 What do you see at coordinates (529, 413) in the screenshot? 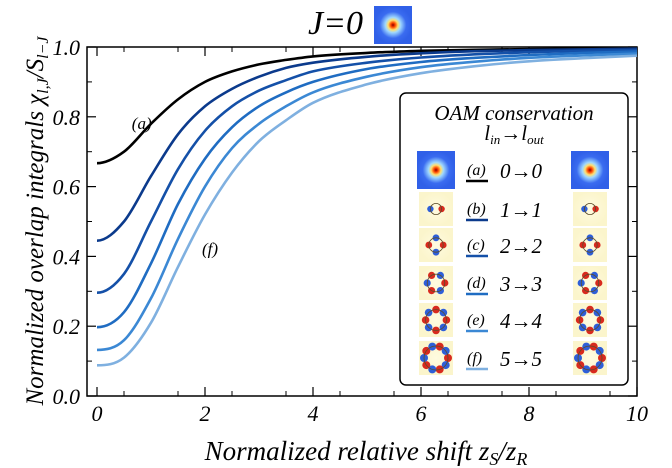
I see `x-tick-label: 8` at bounding box center [529, 413].